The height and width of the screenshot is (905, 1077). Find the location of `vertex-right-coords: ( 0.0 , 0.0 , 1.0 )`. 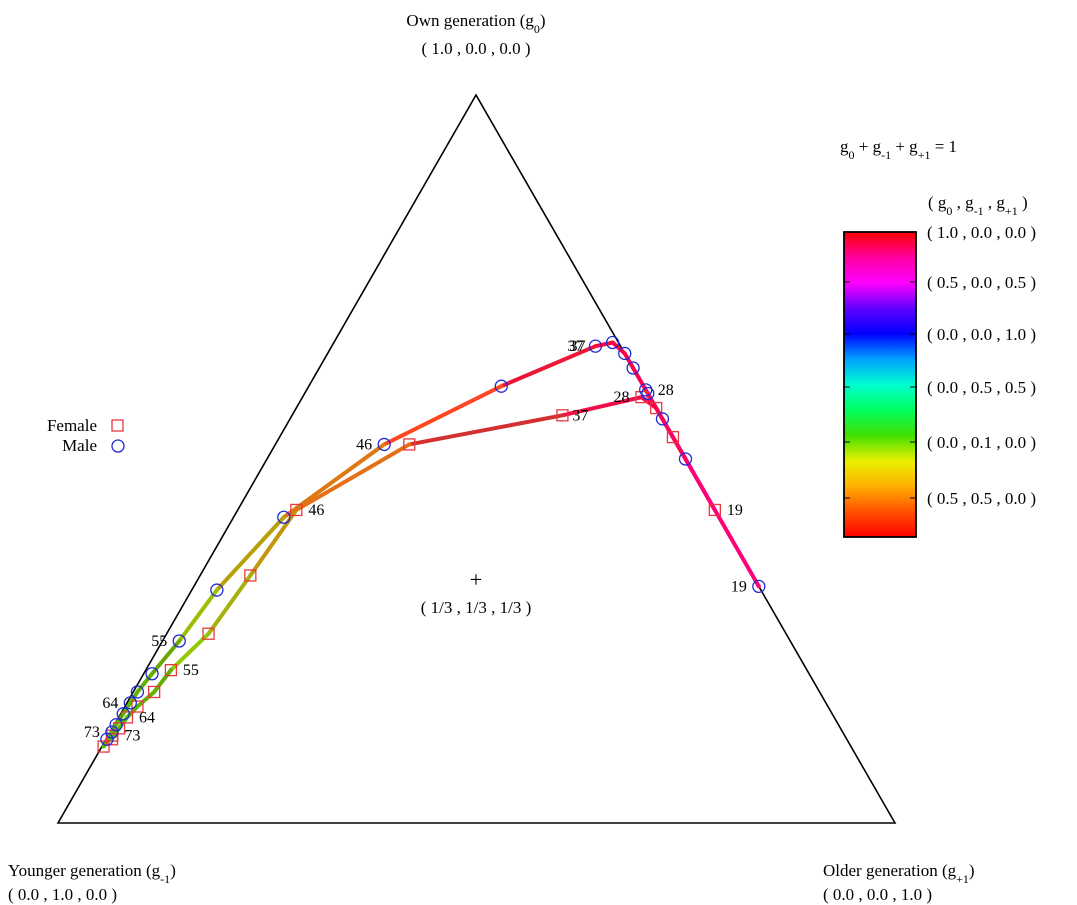

vertex-right-coords: ( 0.0 , 0.0 , 1.0 ) is located at coordinates (877, 894).